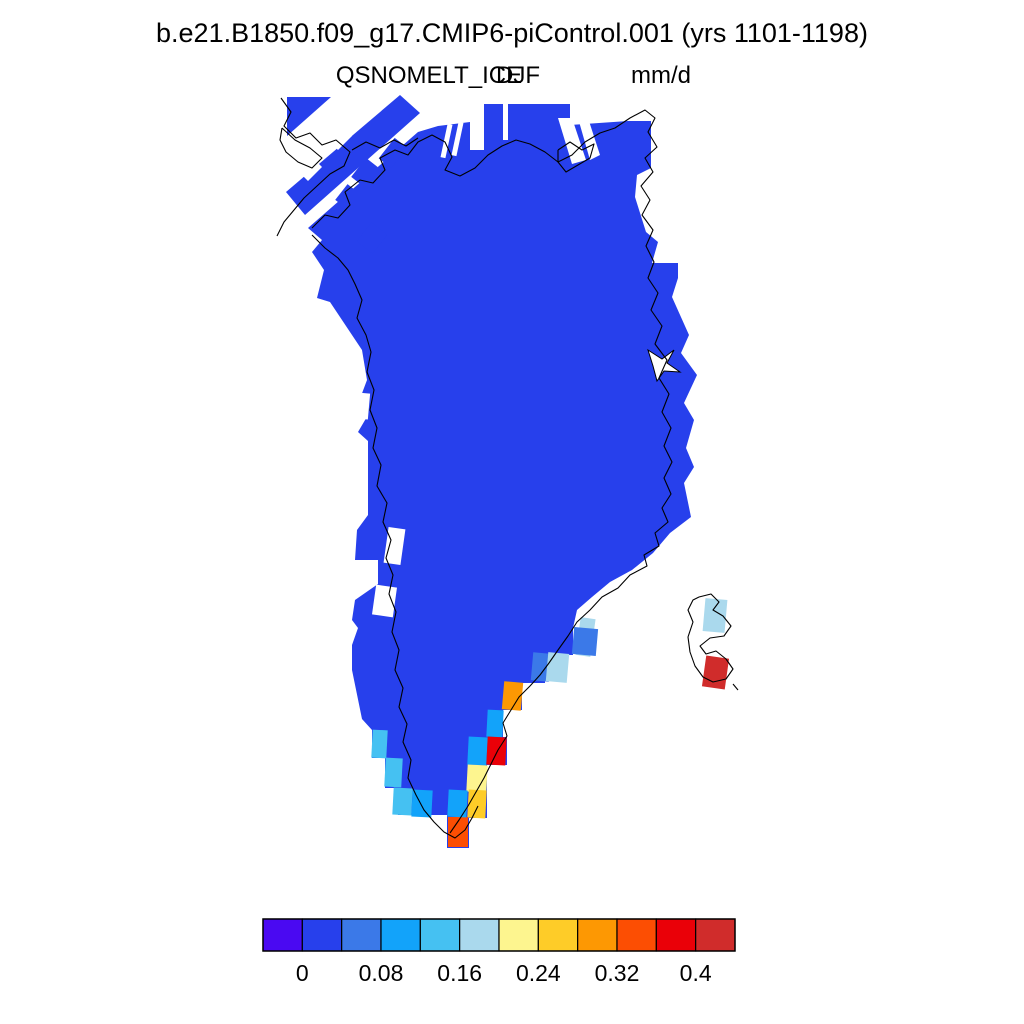 The width and height of the screenshot is (1024, 1024). I want to click on colorbar-frame, so click(499, 935).